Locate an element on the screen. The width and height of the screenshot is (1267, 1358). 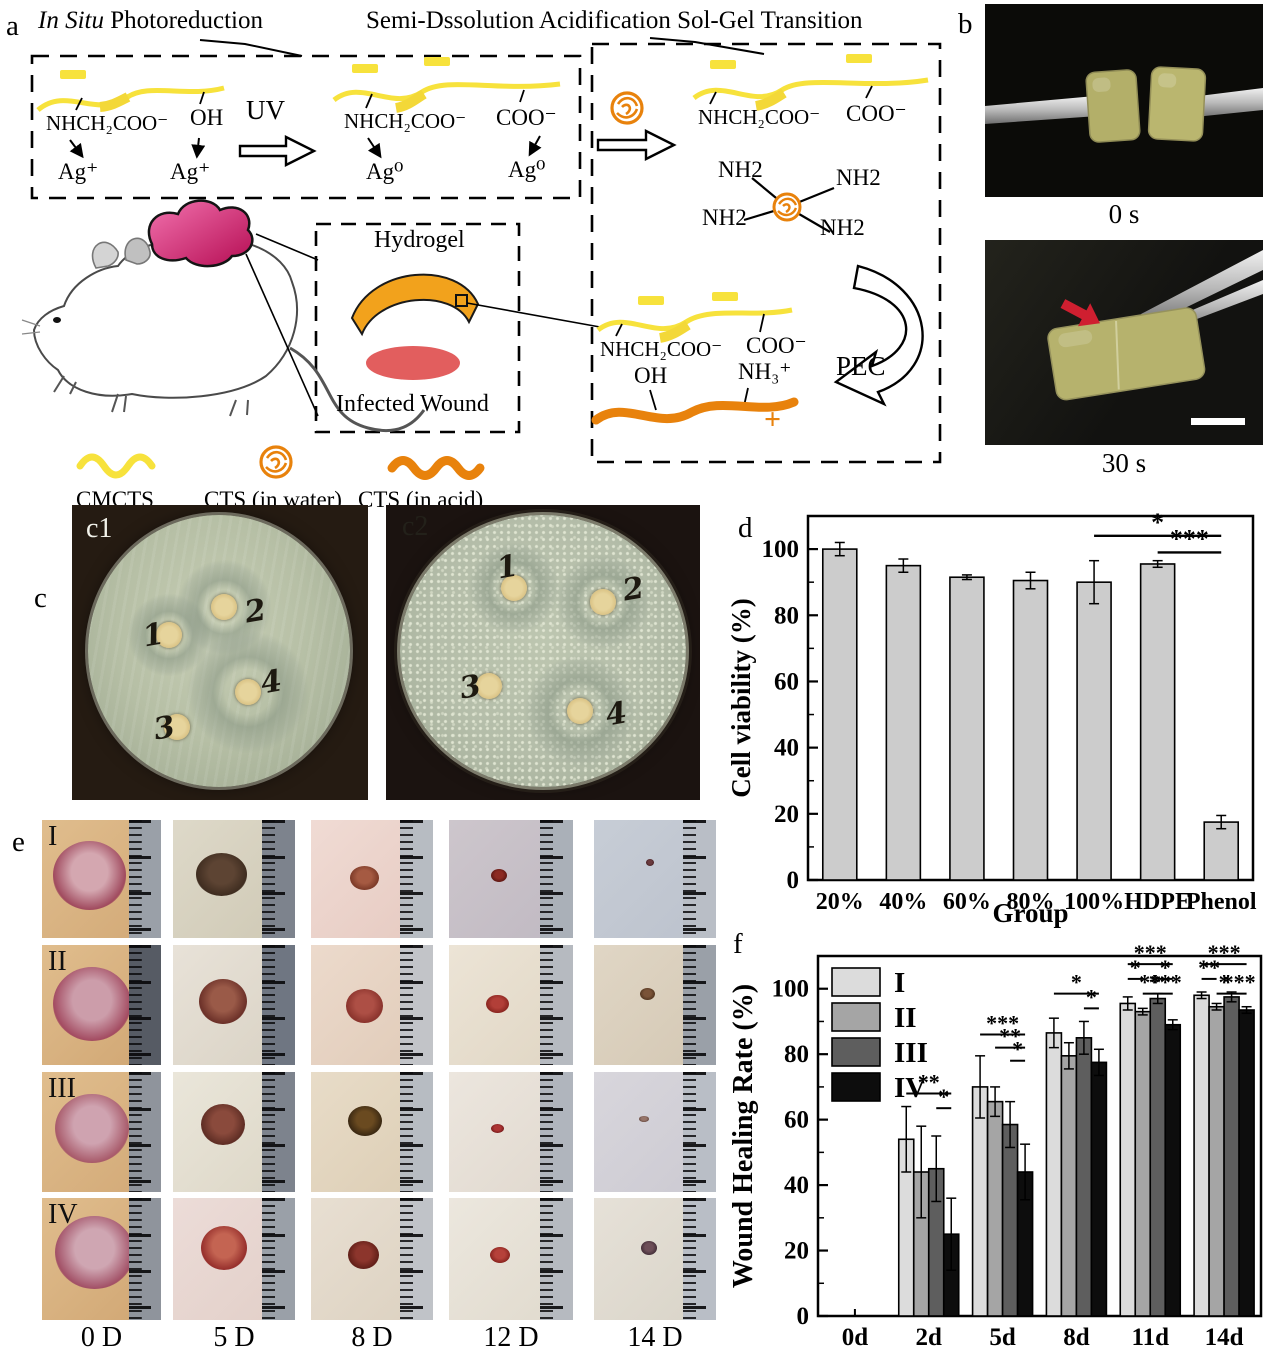
pec-cmcts-chain is located at coordinates (694, 317).